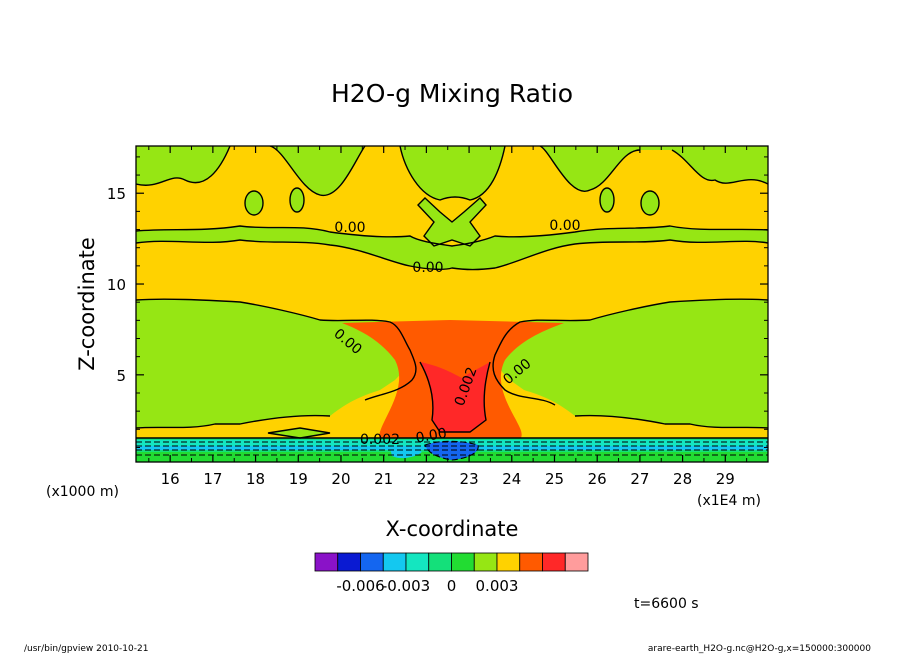  Describe the element at coordinates (86, 649) in the screenshot. I see `footer-left: /usr/bin/gpview 2010-10-21` at that location.